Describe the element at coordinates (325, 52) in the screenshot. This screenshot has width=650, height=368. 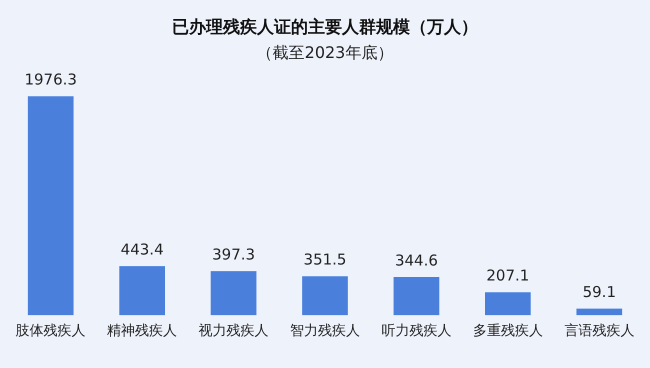
I see `chart-subtitle: （截至2023年底）` at that location.